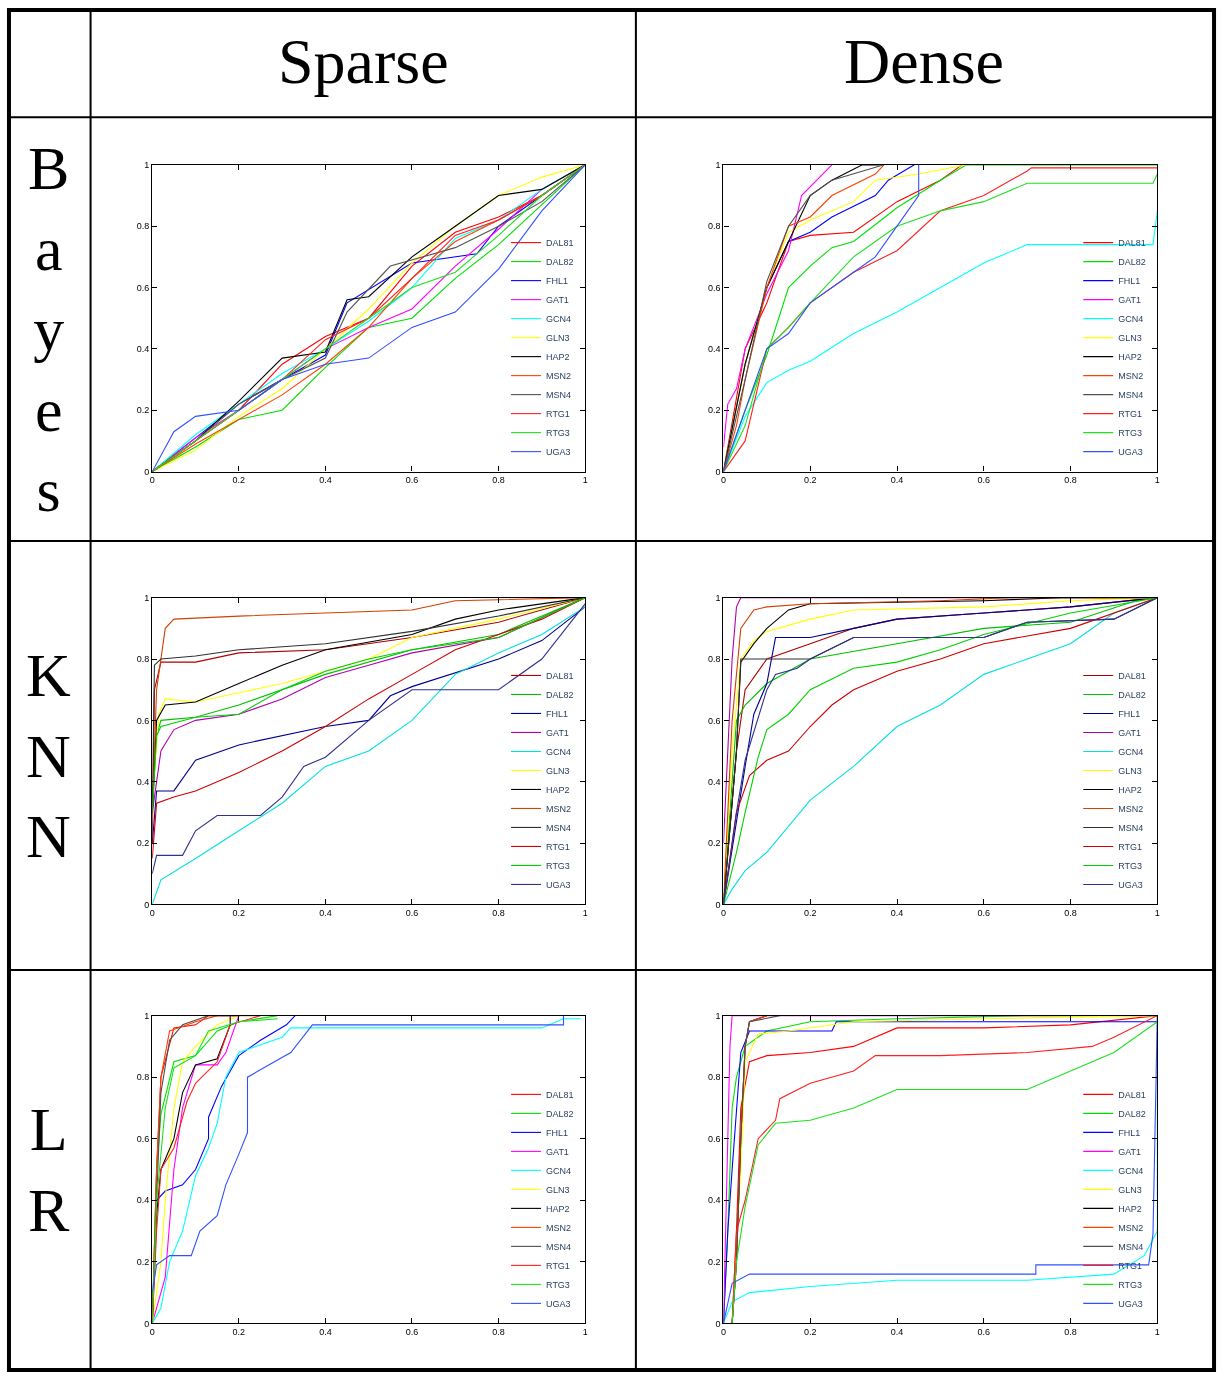 This screenshot has height=1378, width=1225. What do you see at coordinates (49, 1169) in the screenshot?
I see `y-axis-title: LR` at bounding box center [49, 1169].